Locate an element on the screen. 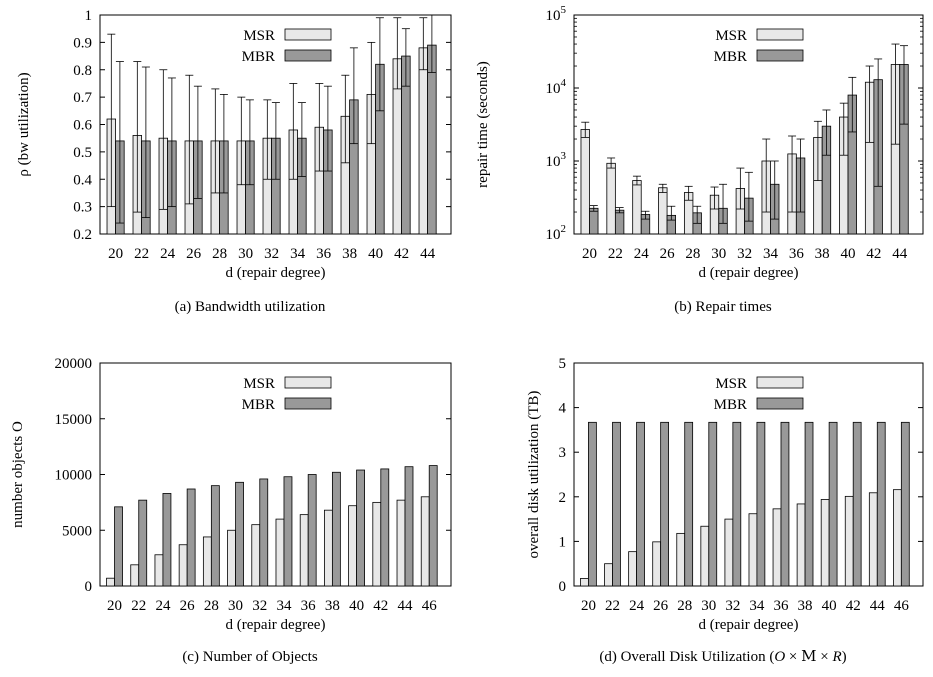  y-tick-label: 5000 is located at coordinates (77, 531).